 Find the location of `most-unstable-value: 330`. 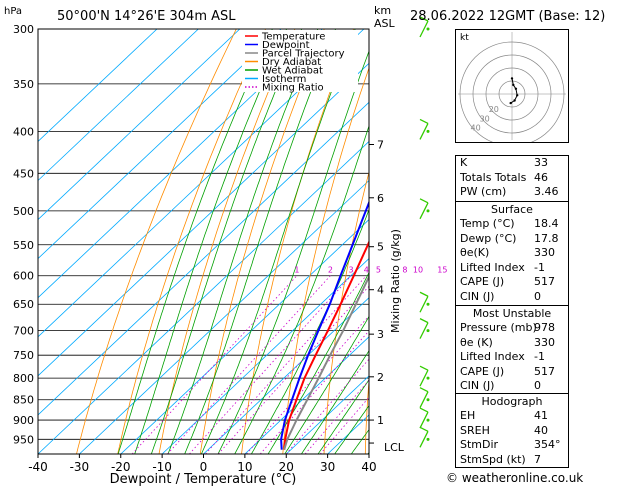

most-unstable-value: 330 is located at coordinates (544, 342).